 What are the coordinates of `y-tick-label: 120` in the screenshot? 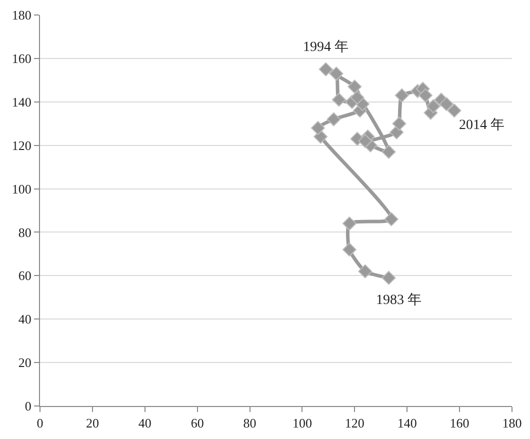 It's located at (22, 145).